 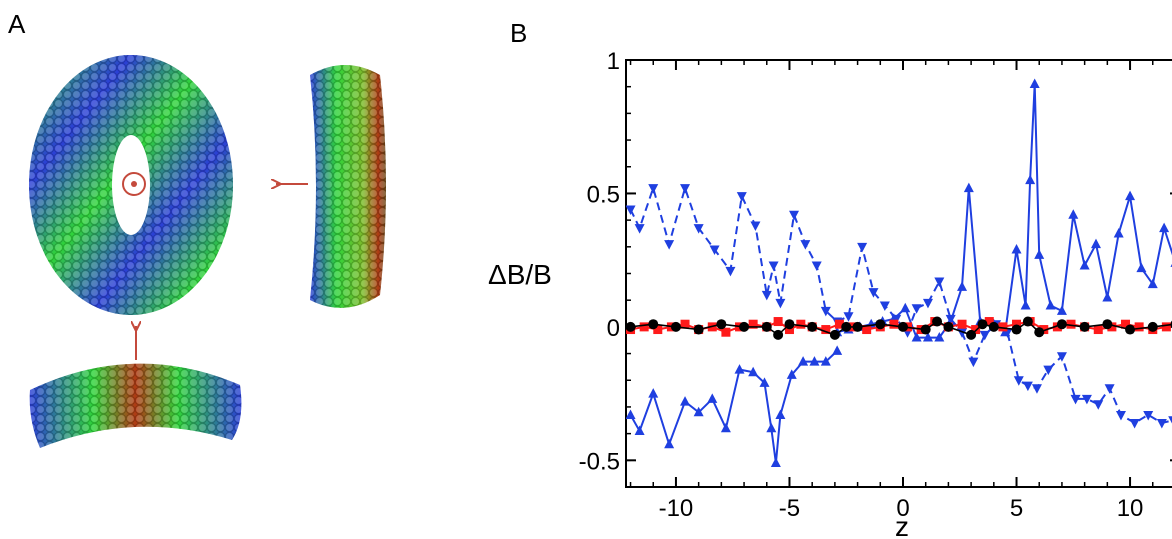 I want to click on field-out-of-plane-icon, so click(x=134, y=184).